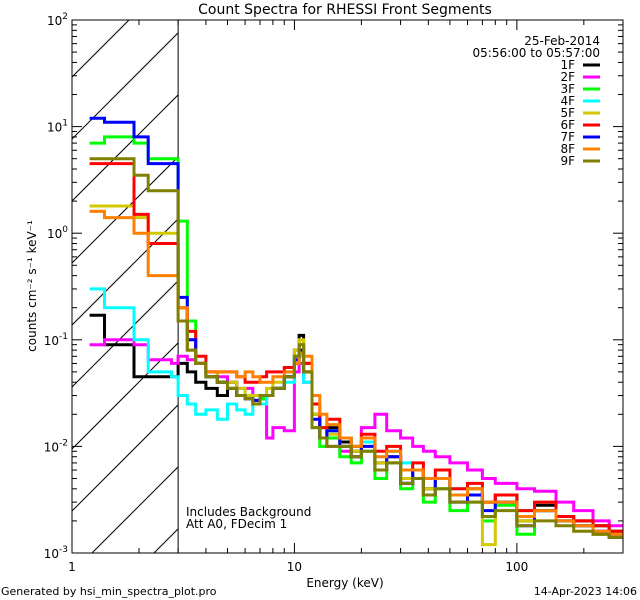 The height and width of the screenshot is (600, 640). What do you see at coordinates (32, 286) in the screenshot?
I see `y-axis-label: counts cm⁻² s⁻¹ keV⁻¹` at bounding box center [32, 286].